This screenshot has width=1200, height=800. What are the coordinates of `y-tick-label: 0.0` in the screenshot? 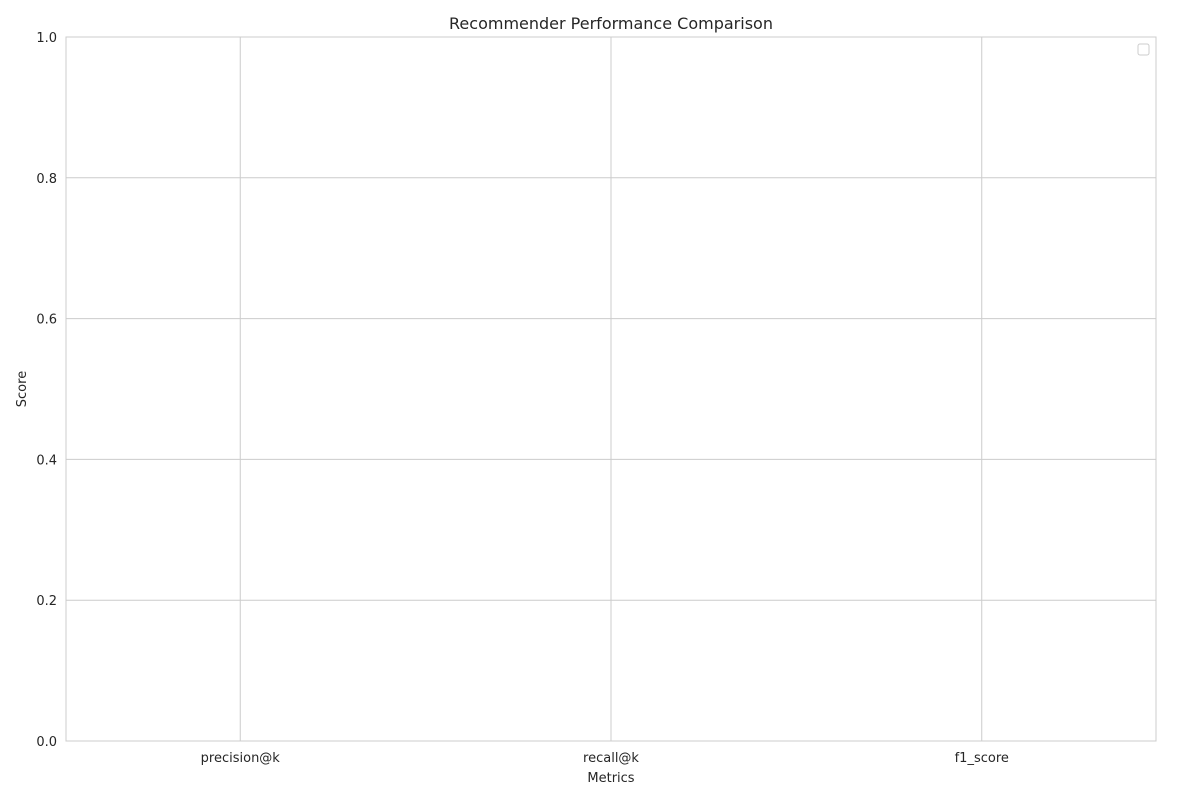 It's located at (46, 742).